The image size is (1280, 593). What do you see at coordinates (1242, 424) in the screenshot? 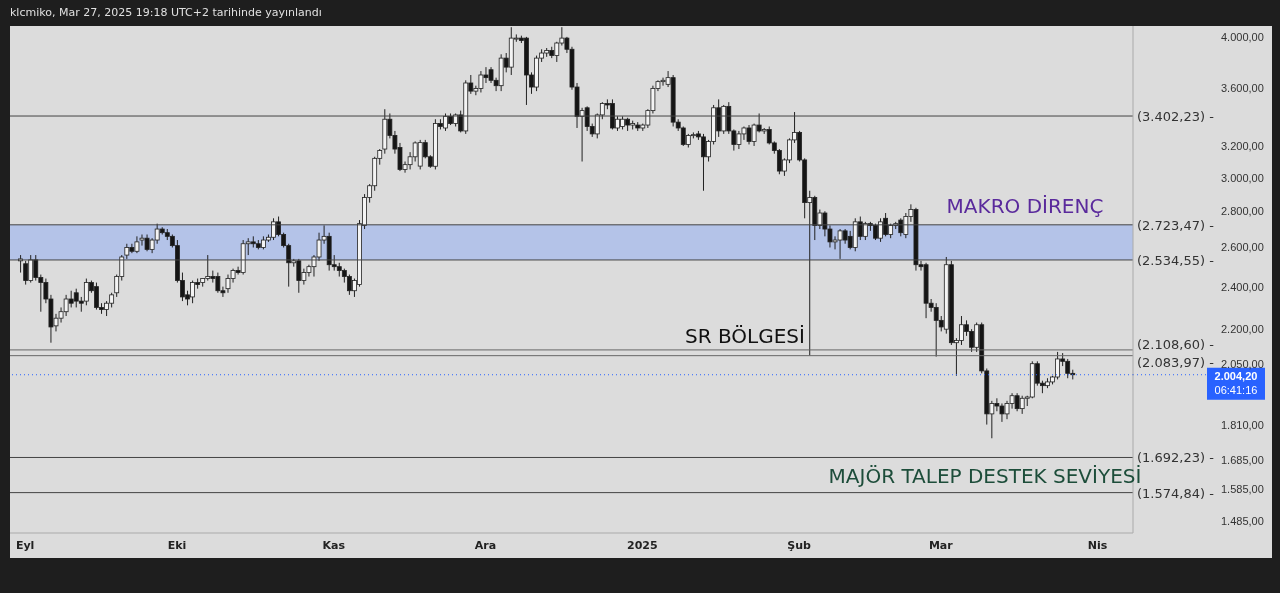
I see `y-tick-label: 1.810,00` at bounding box center [1242, 424].